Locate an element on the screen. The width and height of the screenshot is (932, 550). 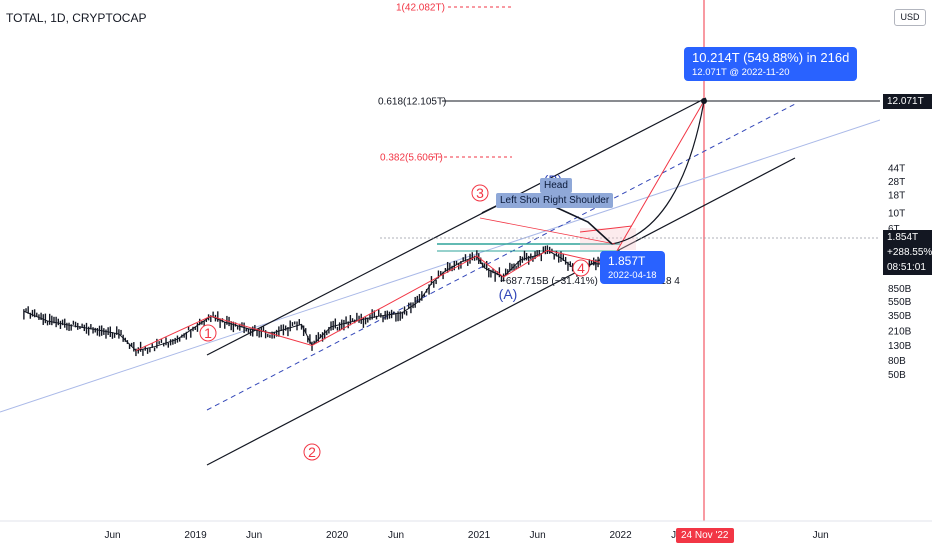
x-tick-label: 2020 is located at coordinates (337, 535).